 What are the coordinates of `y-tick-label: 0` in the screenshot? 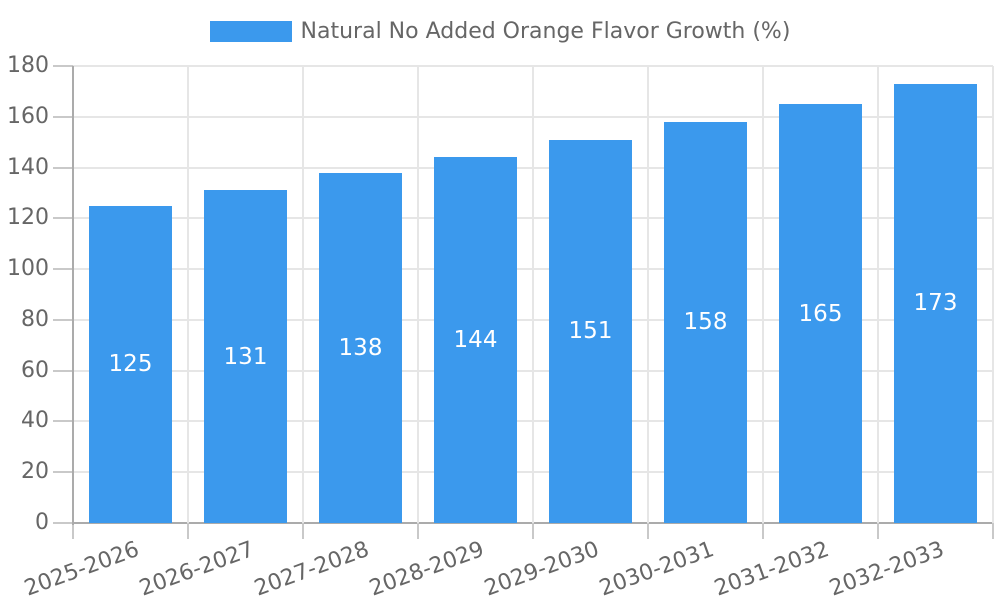 It's located at (42, 522).